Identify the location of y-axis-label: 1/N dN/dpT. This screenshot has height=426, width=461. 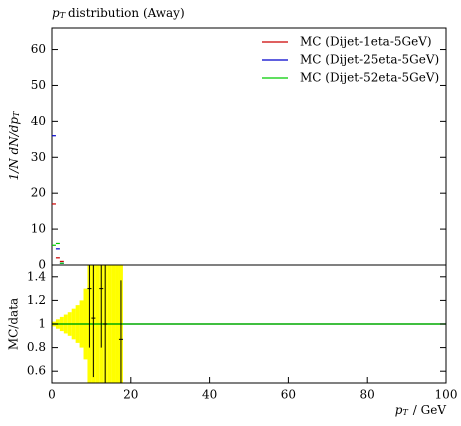
(14, 146).